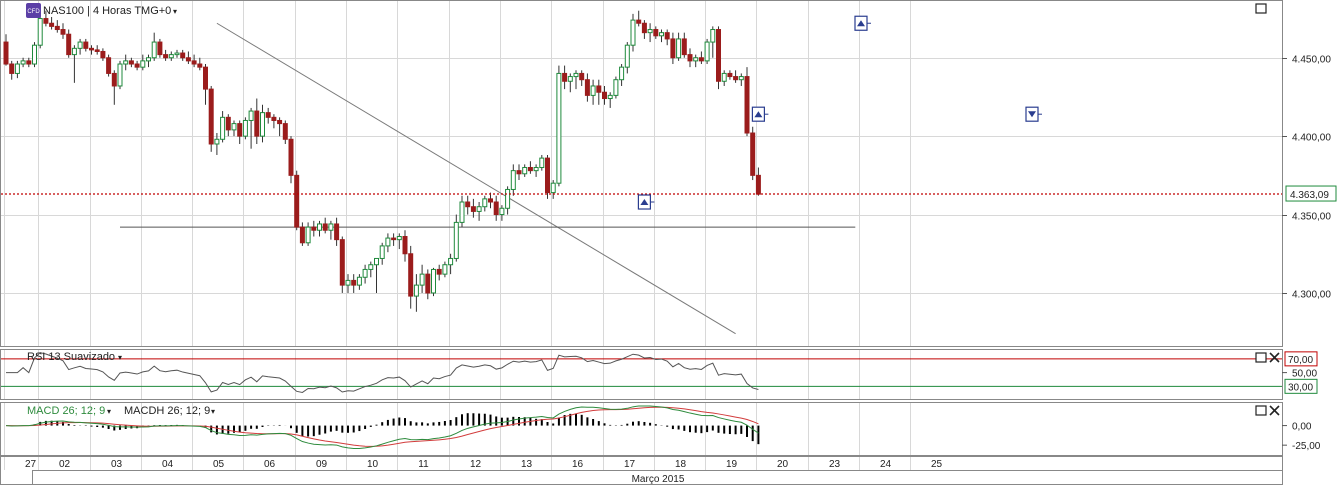 Image resolution: width=1340 pixels, height=485 pixels. I want to click on maximize-rsi-icon, so click(1261, 357).